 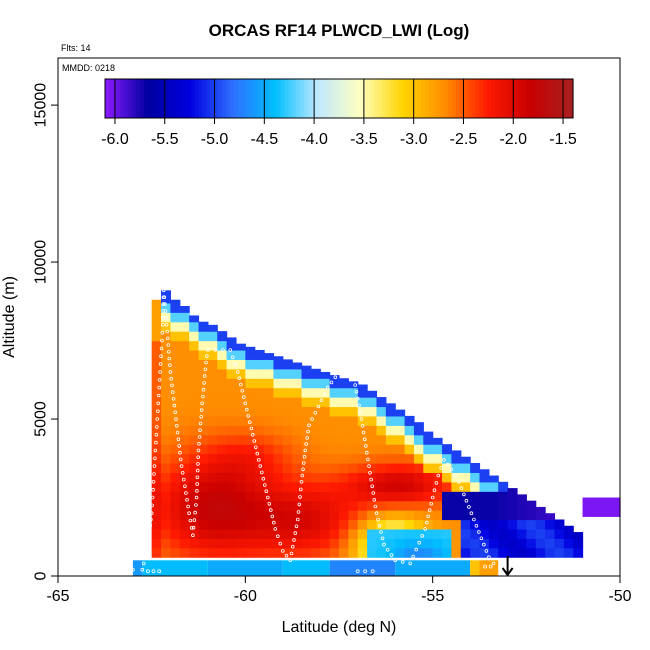 What do you see at coordinates (464, 139) in the screenshot?
I see `colorbar-tick-label: -2.5` at bounding box center [464, 139].